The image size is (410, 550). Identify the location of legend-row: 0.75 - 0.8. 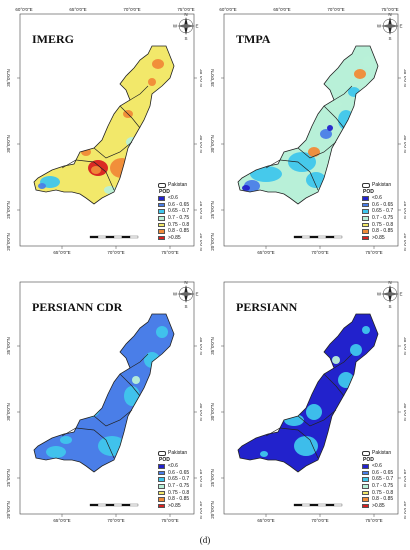
(382, 493).